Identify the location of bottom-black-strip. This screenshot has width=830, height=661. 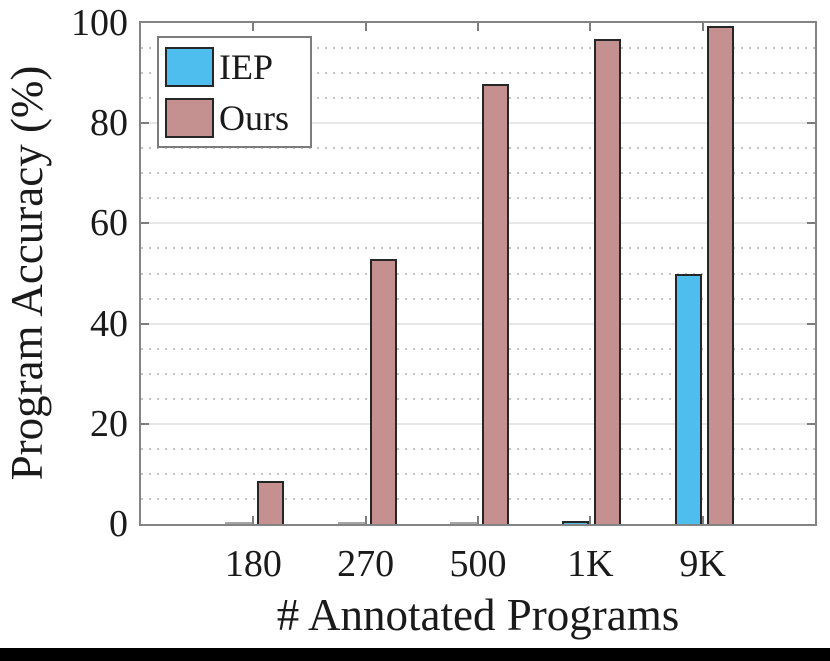
(415, 654).